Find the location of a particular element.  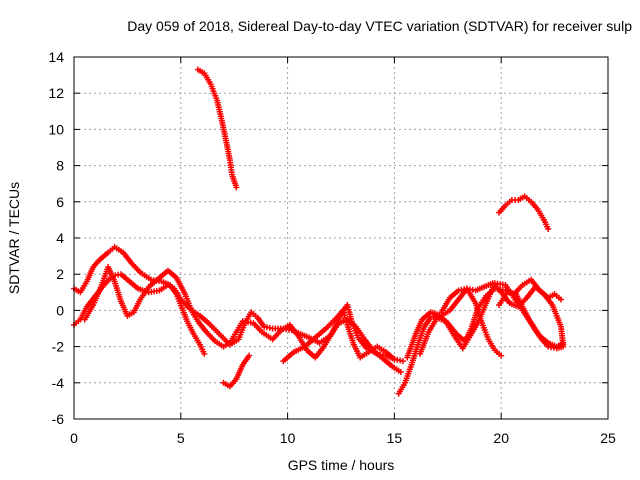

x-tick-label: 15 is located at coordinates (395, 438).